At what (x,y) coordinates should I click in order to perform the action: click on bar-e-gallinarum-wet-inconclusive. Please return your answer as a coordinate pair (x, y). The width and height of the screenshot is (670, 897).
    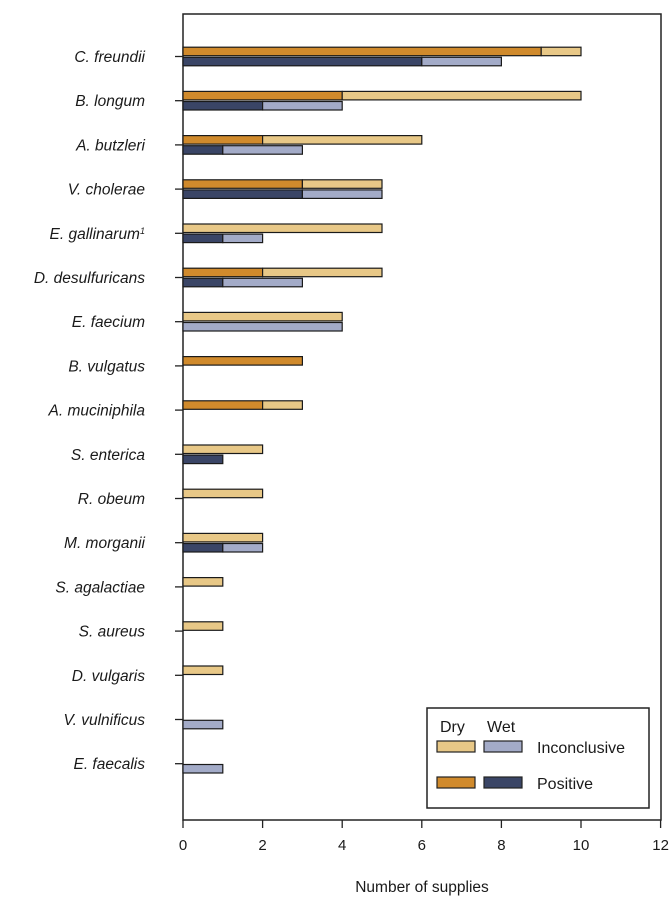
    Looking at the image, I should click on (243, 238).